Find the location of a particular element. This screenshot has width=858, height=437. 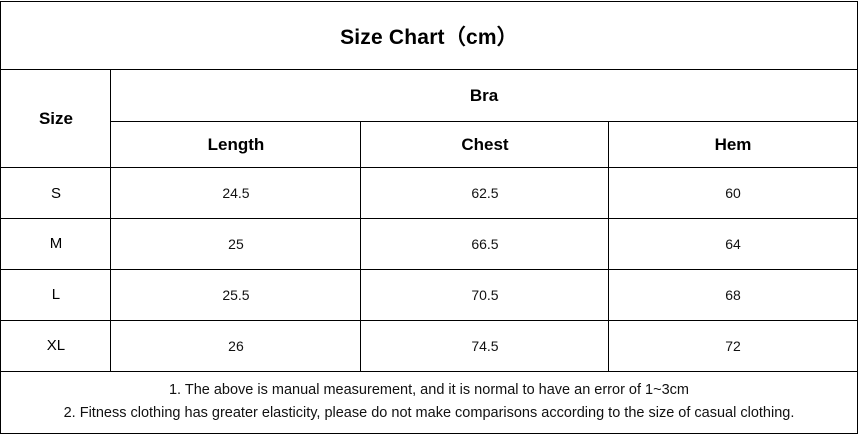

hem-value: 64 is located at coordinates (733, 243).